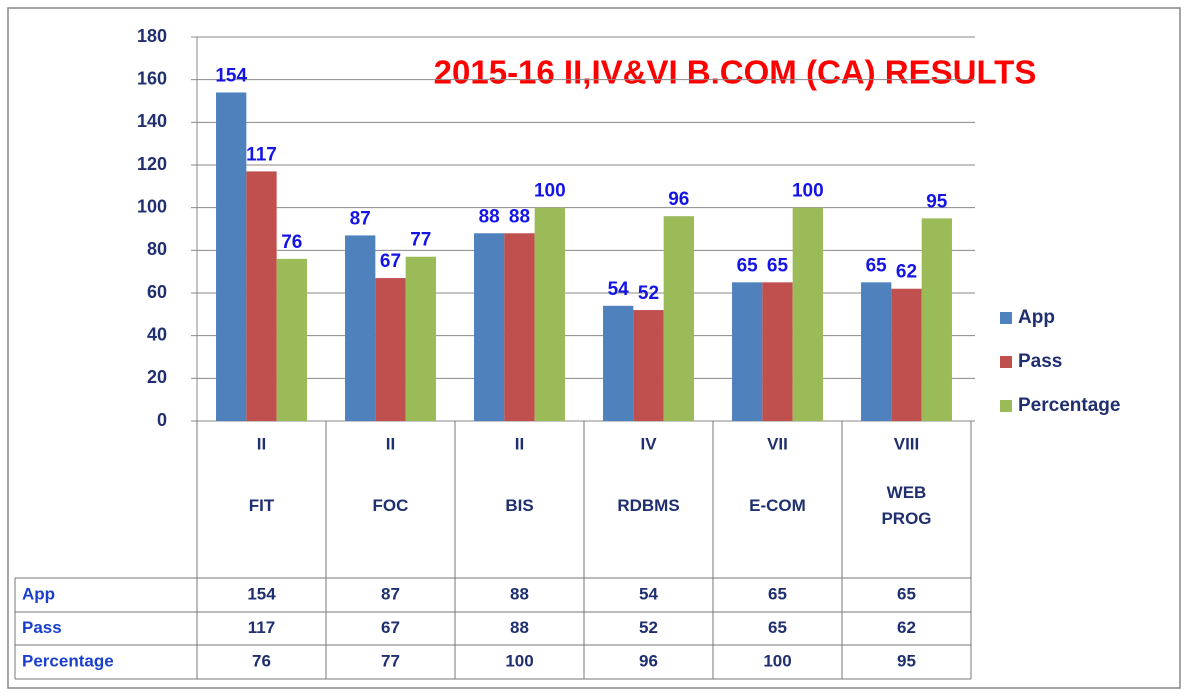 This screenshot has width=1189, height=697. I want to click on y-tick-label: 140, so click(152, 121).